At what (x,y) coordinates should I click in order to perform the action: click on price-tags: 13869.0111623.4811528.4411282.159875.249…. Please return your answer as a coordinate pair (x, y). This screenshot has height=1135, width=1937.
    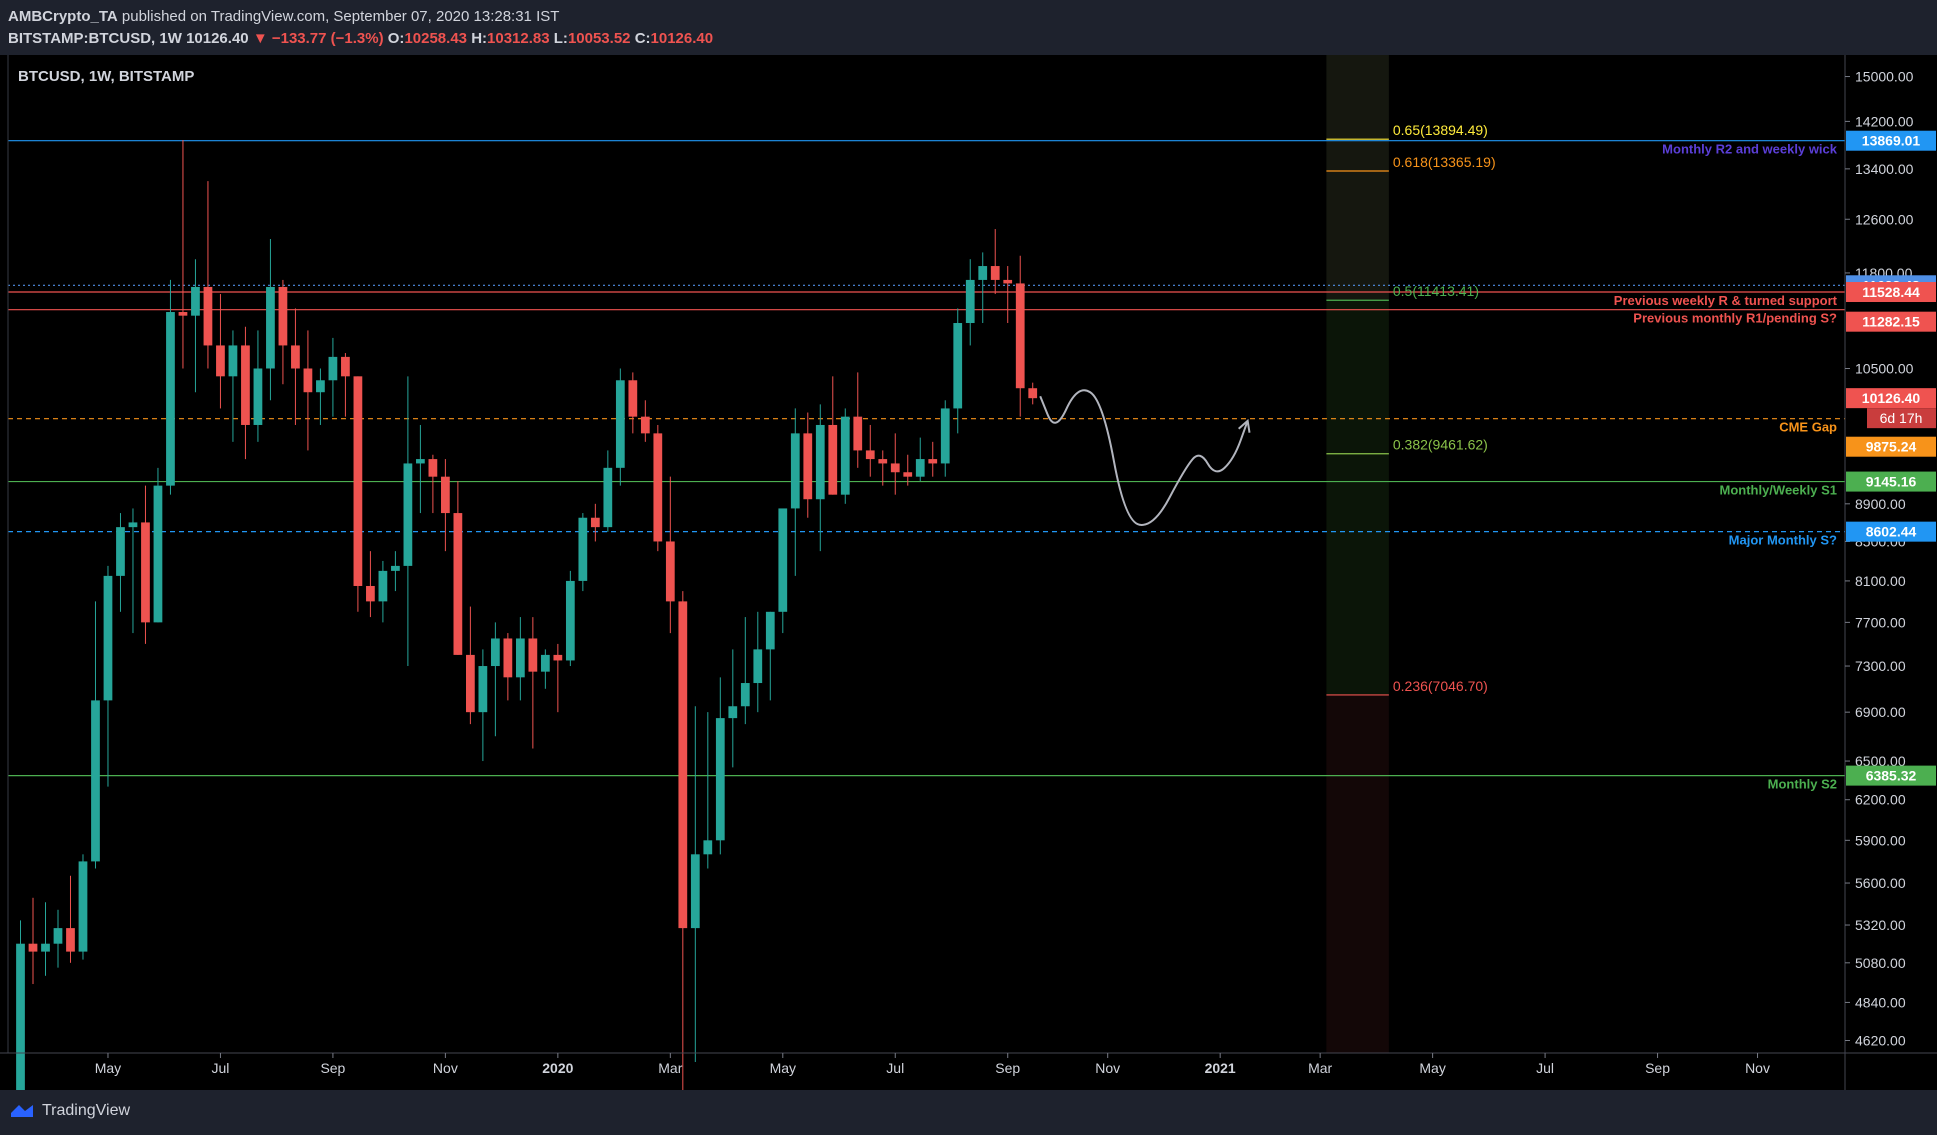
    Looking at the image, I should click on (1891, 458).